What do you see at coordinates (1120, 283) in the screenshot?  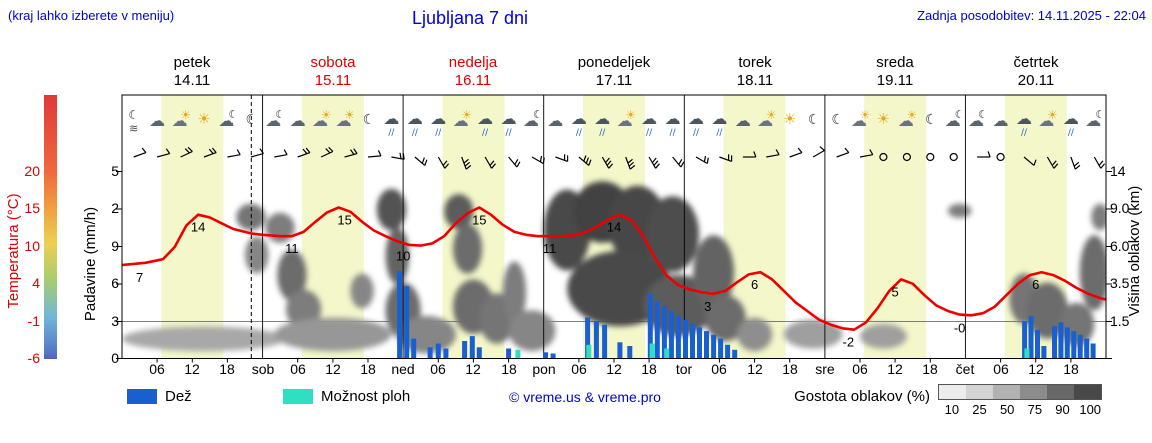 I see `cloud-tick-3.5: 3.5` at bounding box center [1120, 283].